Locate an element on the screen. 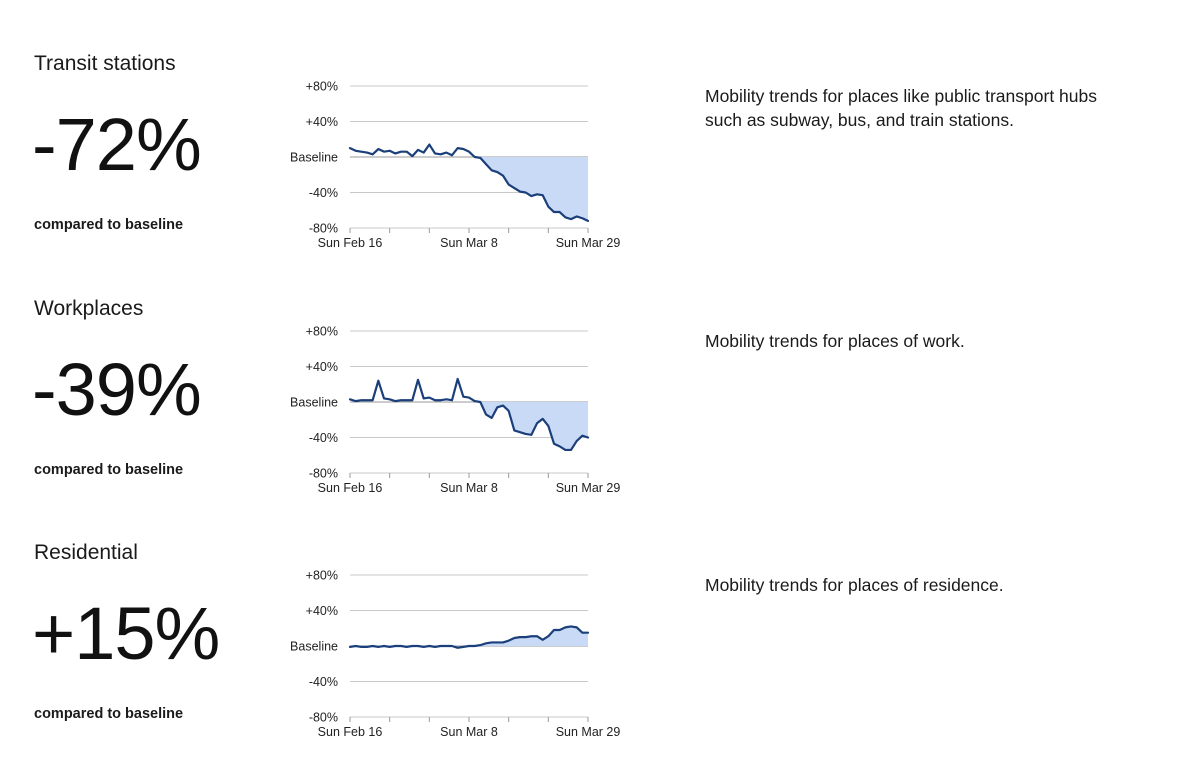 This screenshot has width=1191, height=765. panel-title: Transit stations is located at coordinates (105, 63).